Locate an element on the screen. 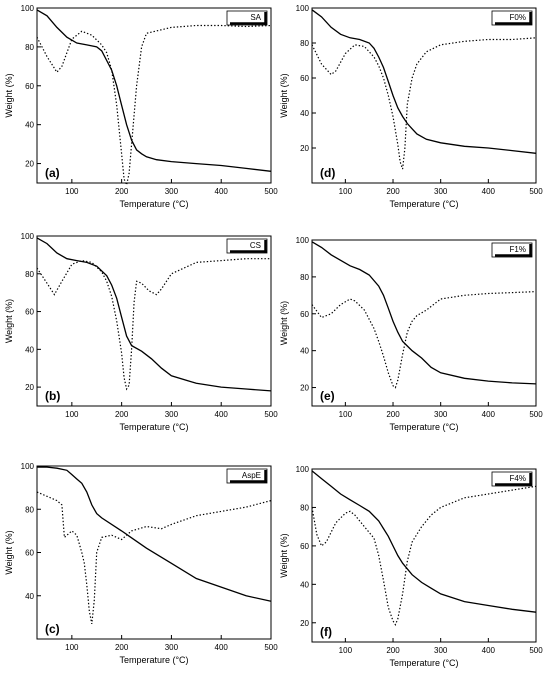 Image resolution: width=550 pixels, height=690 pixels. legend: AspE is located at coordinates (247, 476).